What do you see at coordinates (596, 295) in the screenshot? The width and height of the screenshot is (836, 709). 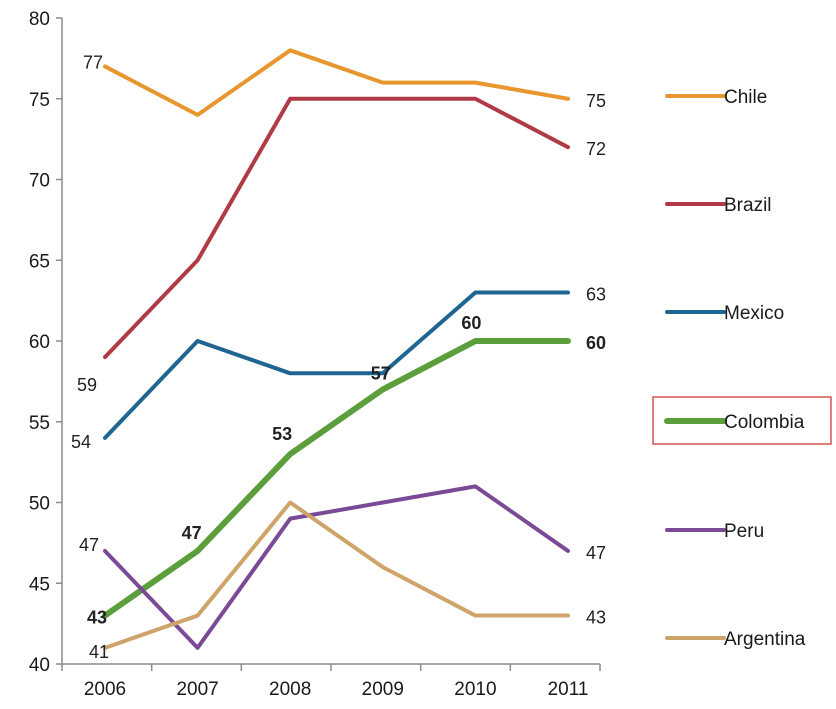 I see `data-label-mexico: 63` at bounding box center [596, 295].